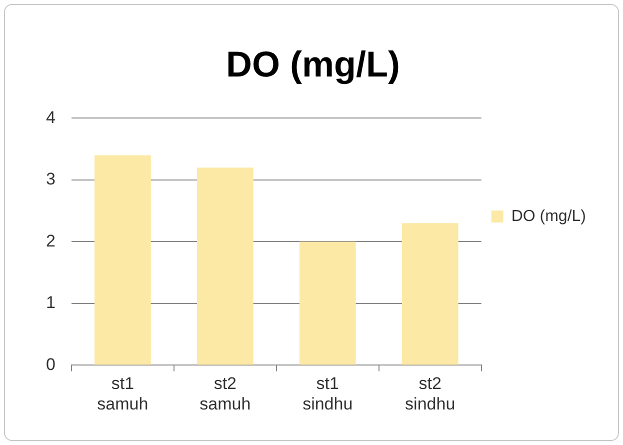 Image resolution: width=623 pixels, height=445 pixels. I want to click on x-tick-label: st1 sindhu, so click(327, 394).